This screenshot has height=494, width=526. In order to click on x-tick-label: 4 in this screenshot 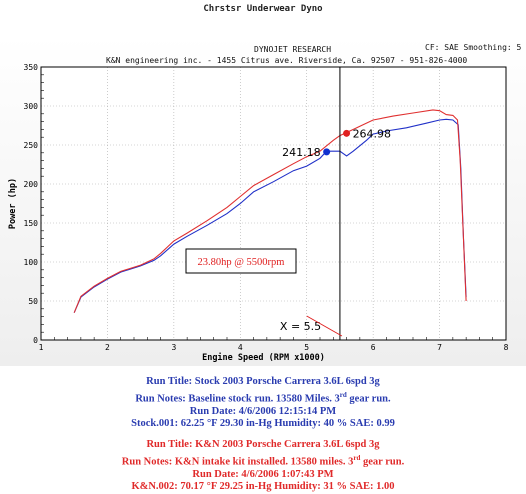, I will do `click(240, 347)`.